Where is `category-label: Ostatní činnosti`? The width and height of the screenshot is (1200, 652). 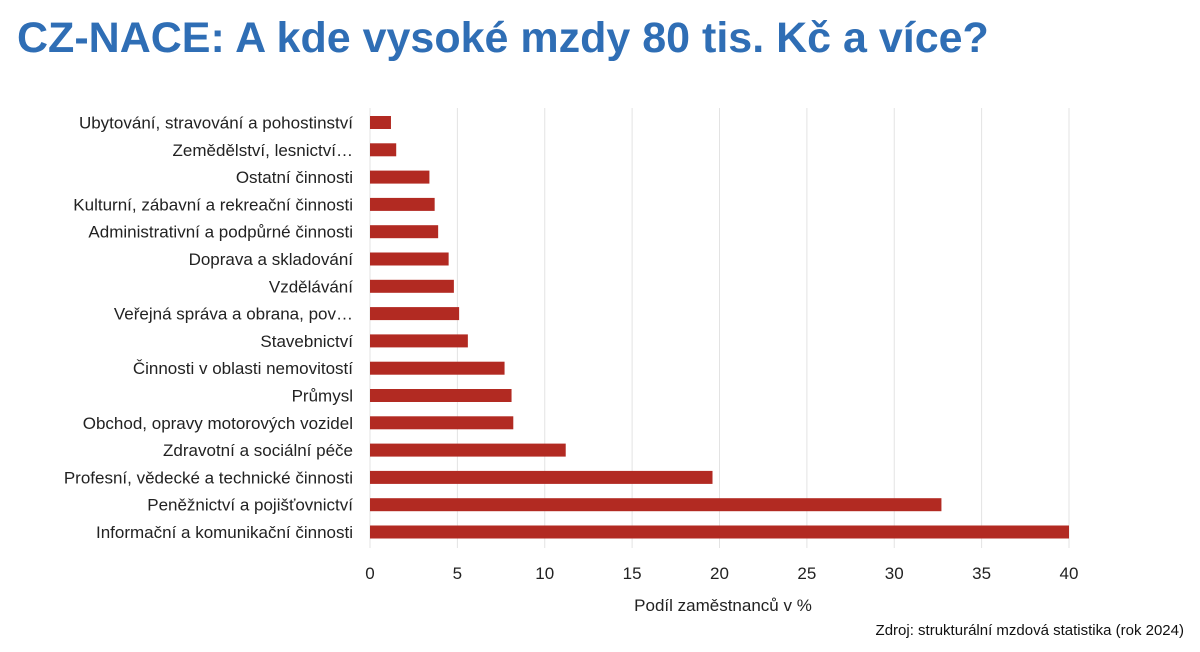
category-label: Ostatní činnosti is located at coordinates (294, 177).